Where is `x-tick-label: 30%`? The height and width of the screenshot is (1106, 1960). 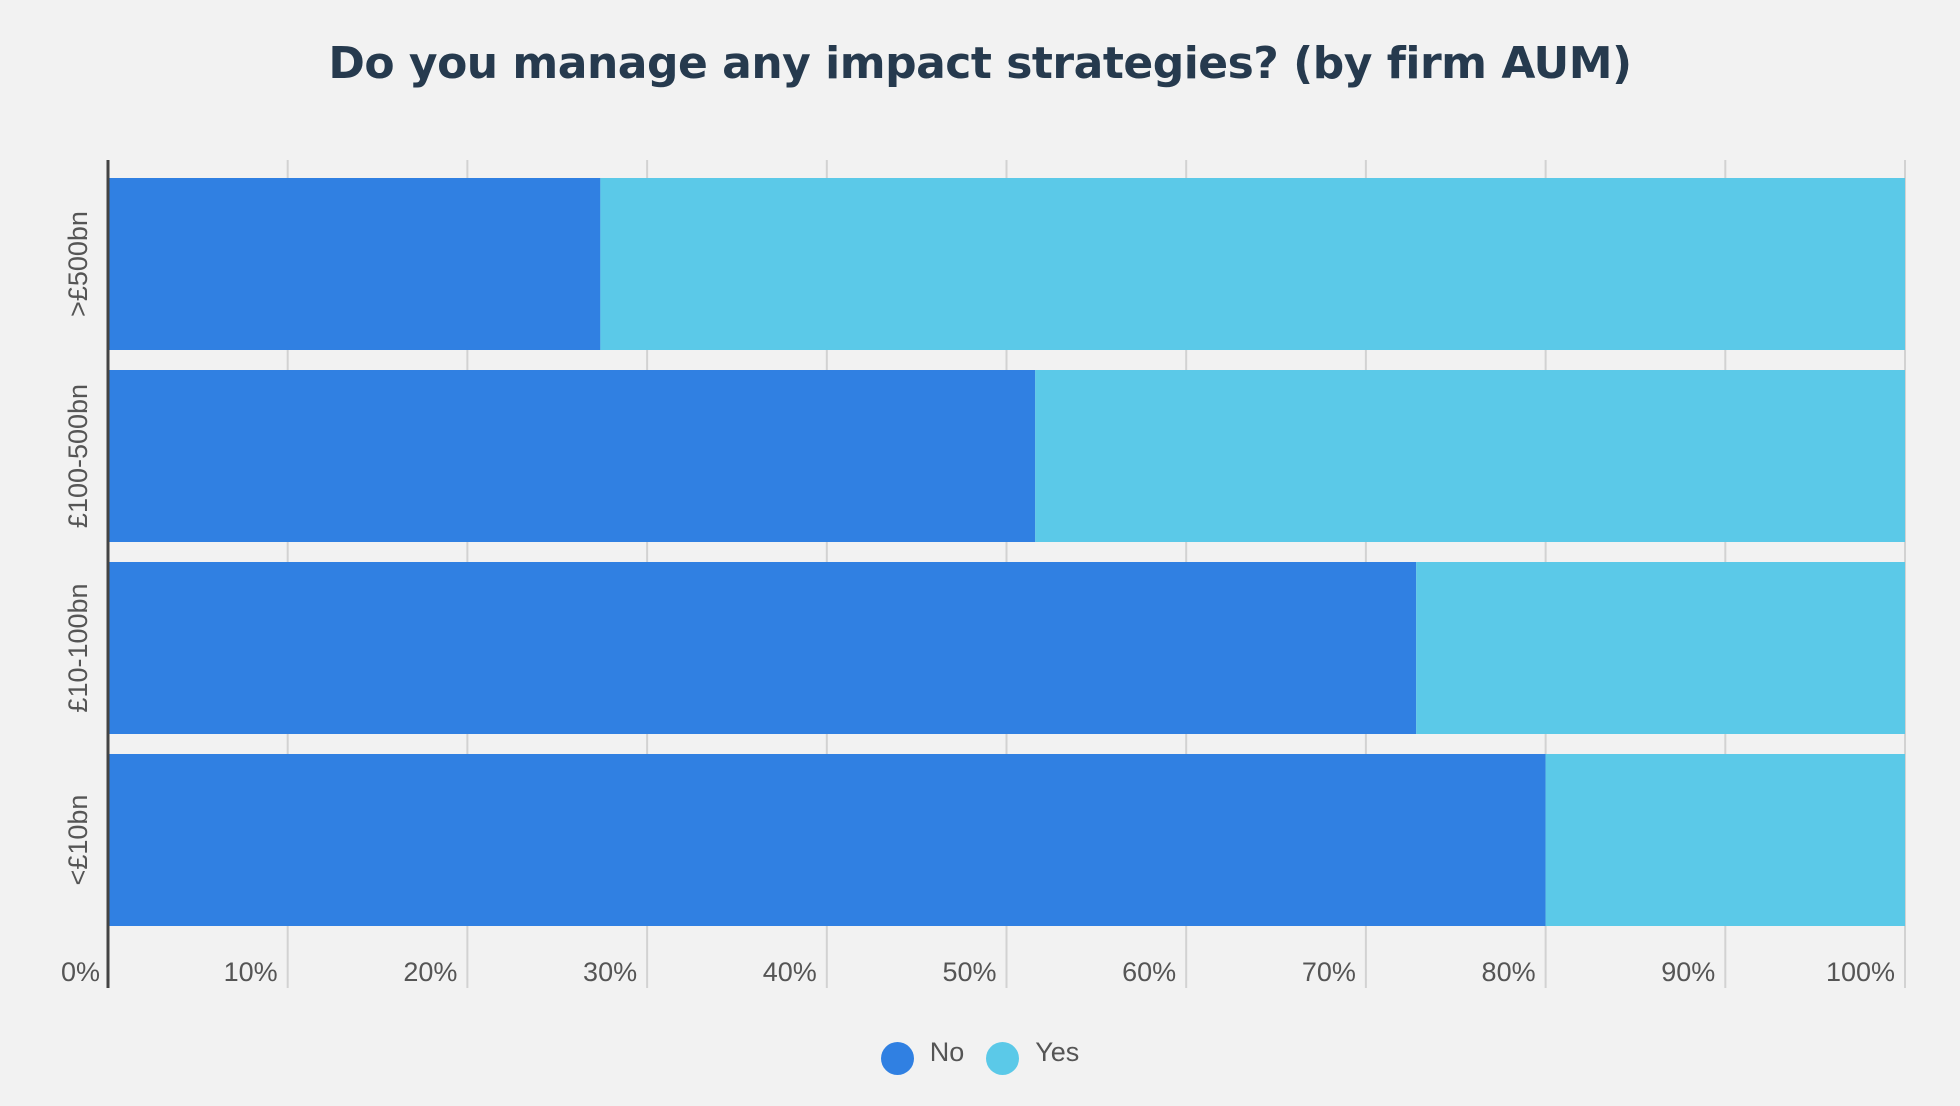 x-tick-label: 30% is located at coordinates (610, 972).